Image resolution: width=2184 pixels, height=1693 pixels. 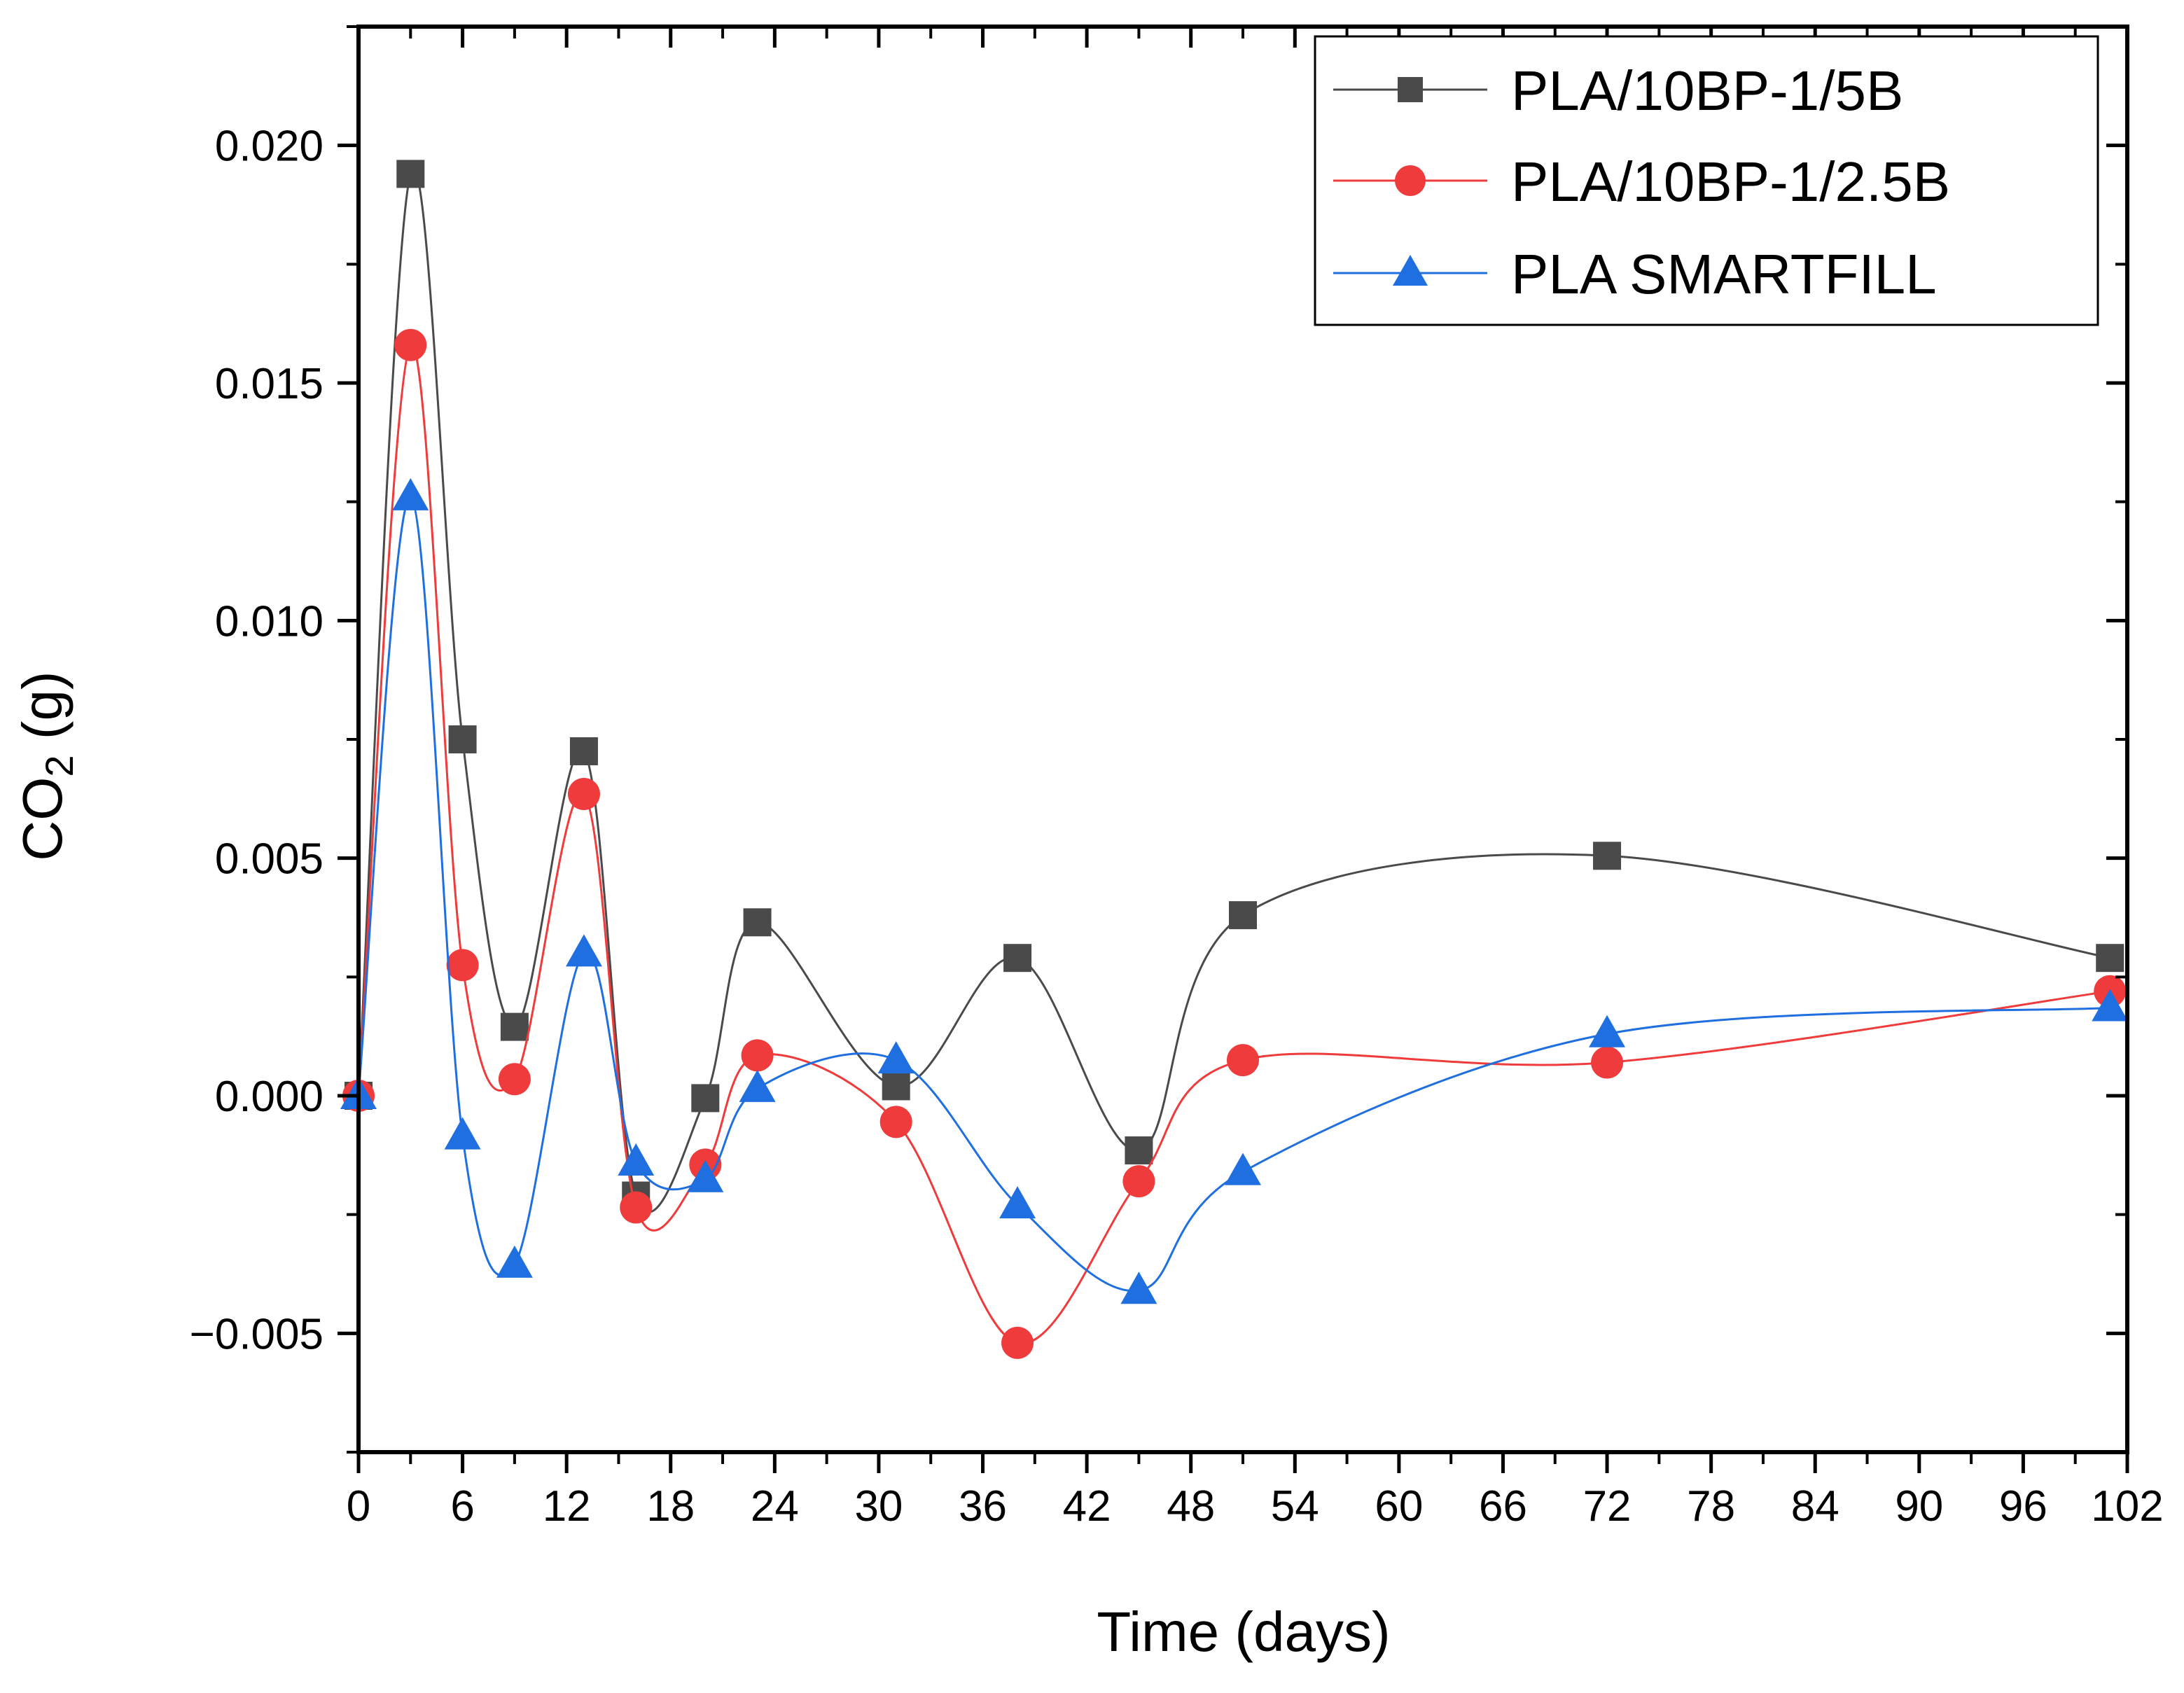 What do you see at coordinates (257, 1334) in the screenshot?
I see `y-tick-label: −0.005` at bounding box center [257, 1334].